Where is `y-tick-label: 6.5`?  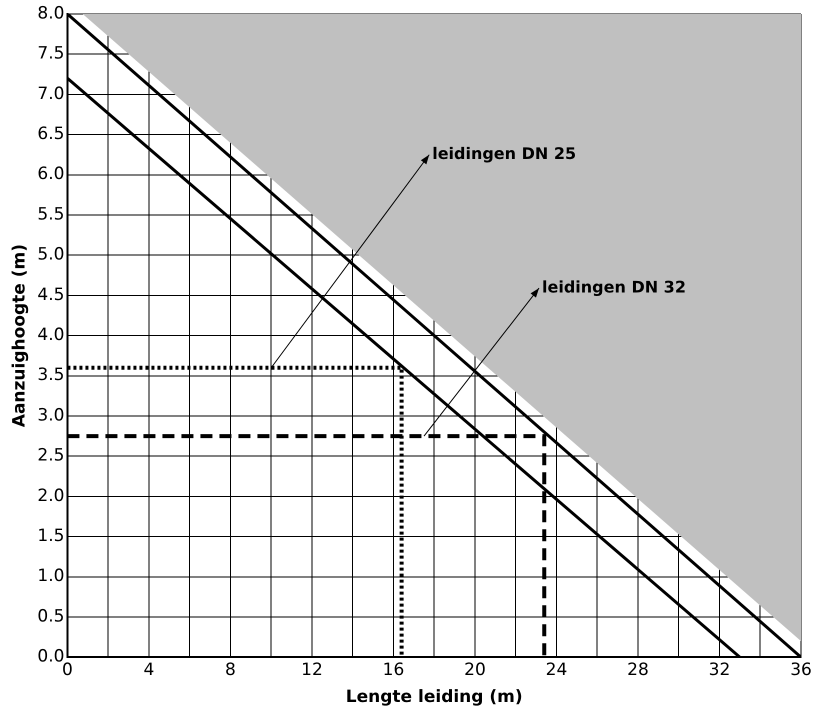
y-tick-label: 6.5 is located at coordinates (50, 134).